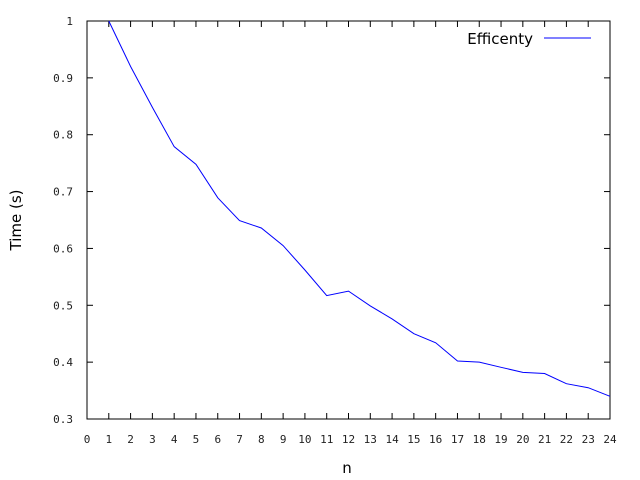  I want to click on x-tick-label: 12, so click(348, 439).